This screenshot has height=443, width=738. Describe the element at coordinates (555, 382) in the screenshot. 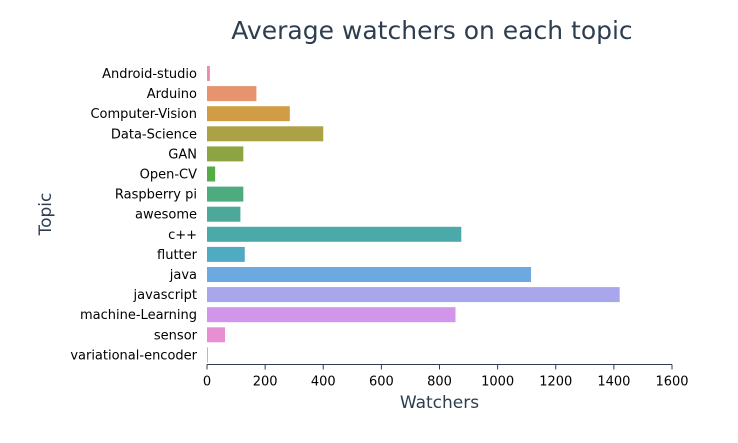

I see `x-tick-label-1200: 1200` at that location.